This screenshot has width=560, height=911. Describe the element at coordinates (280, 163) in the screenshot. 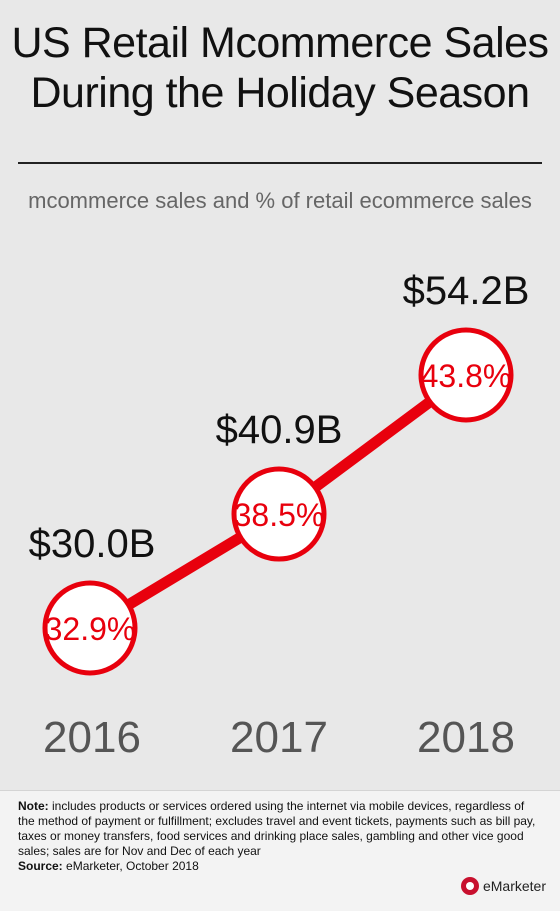

I see `title-divider` at that location.